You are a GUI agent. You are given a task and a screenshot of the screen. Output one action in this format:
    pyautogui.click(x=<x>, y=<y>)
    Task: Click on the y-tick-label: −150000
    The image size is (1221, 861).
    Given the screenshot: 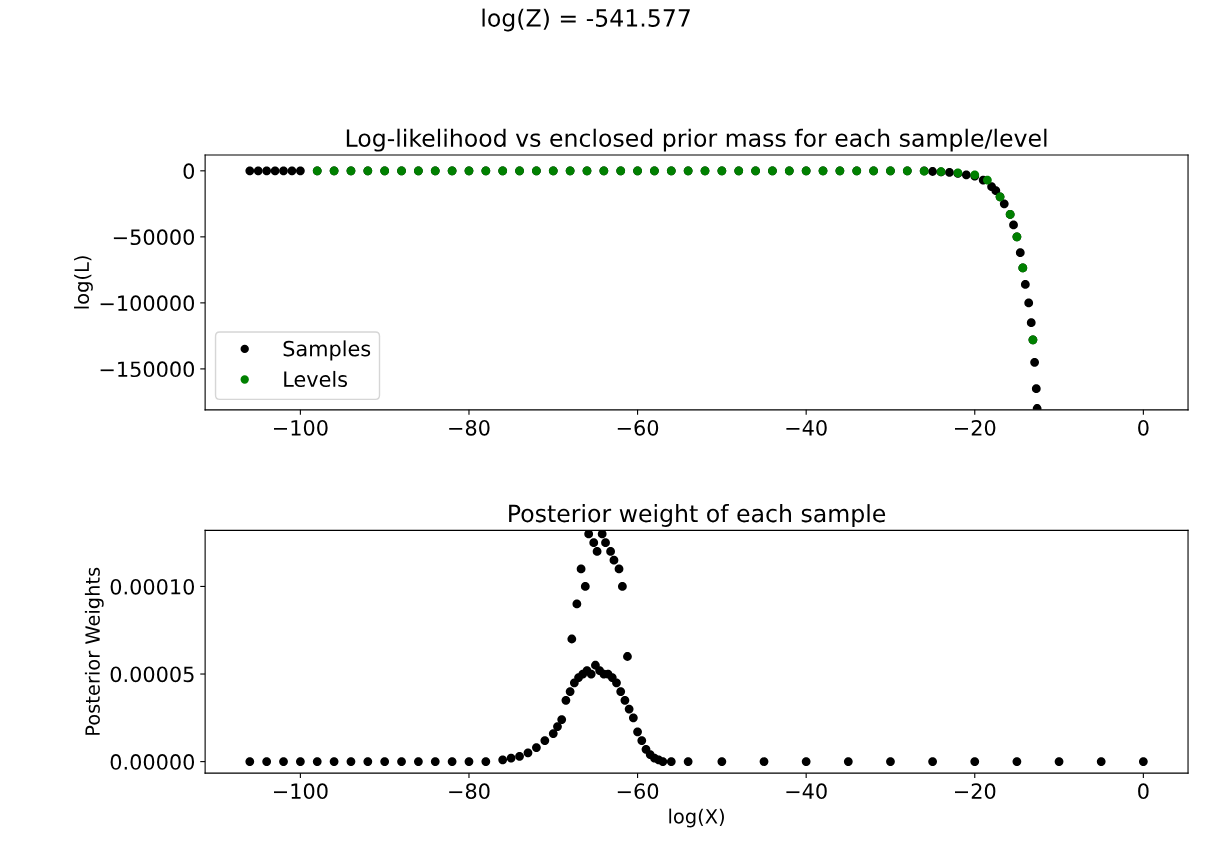 What is the action you would take?
    pyautogui.click(x=147, y=369)
    